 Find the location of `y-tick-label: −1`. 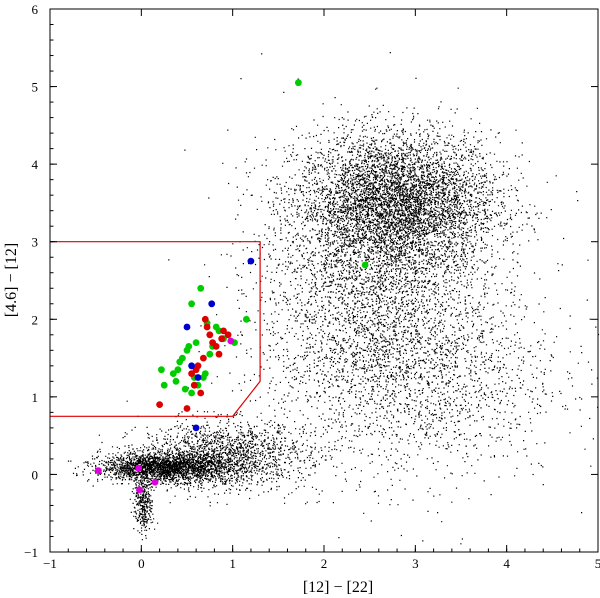

y-tick-label: −1 is located at coordinates (31, 552).